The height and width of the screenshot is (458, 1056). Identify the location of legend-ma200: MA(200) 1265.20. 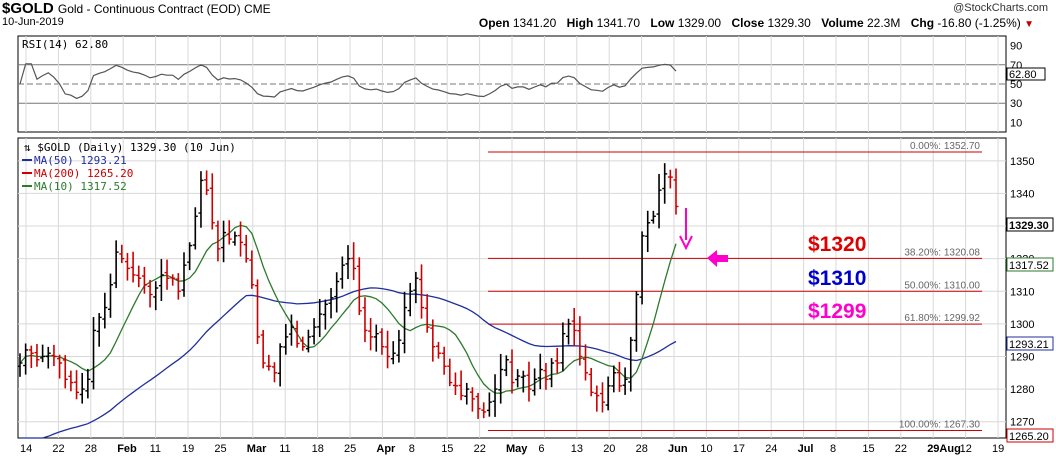
(83, 173).